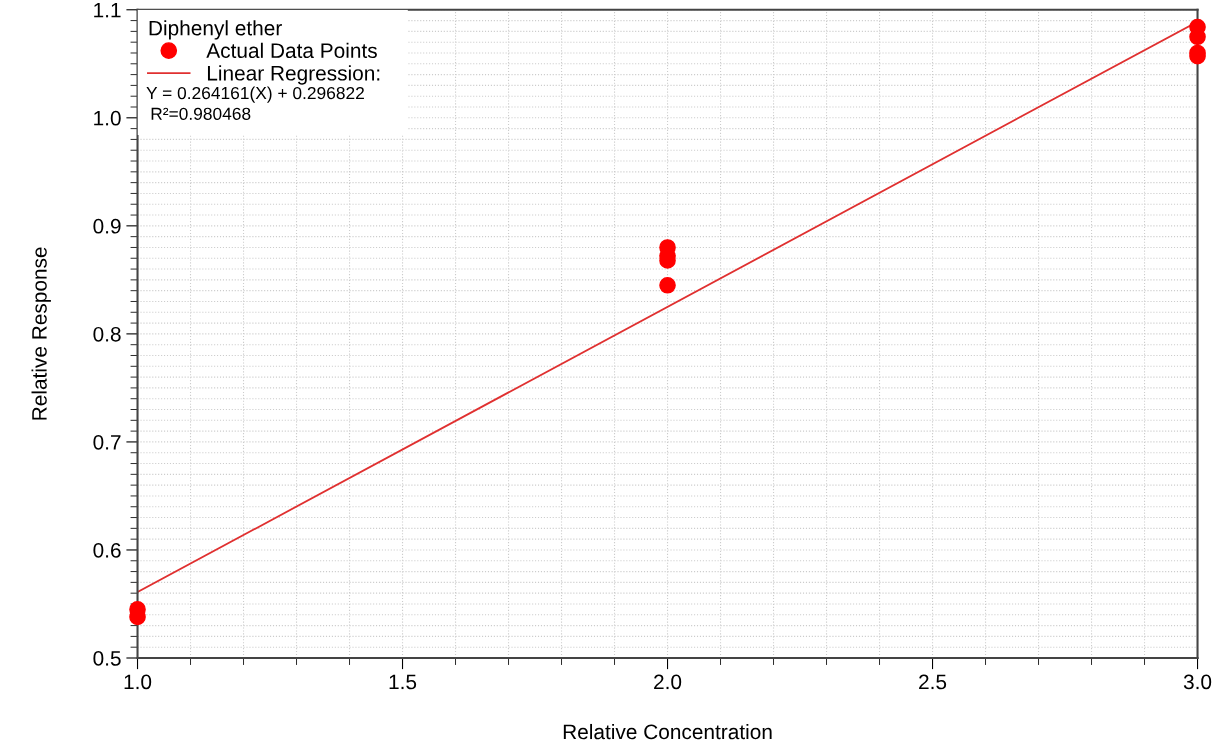 Image resolution: width=1217 pixels, height=752 pixels. Describe the element at coordinates (933, 682) in the screenshot. I see `x-tick-label: 2.5` at that location.